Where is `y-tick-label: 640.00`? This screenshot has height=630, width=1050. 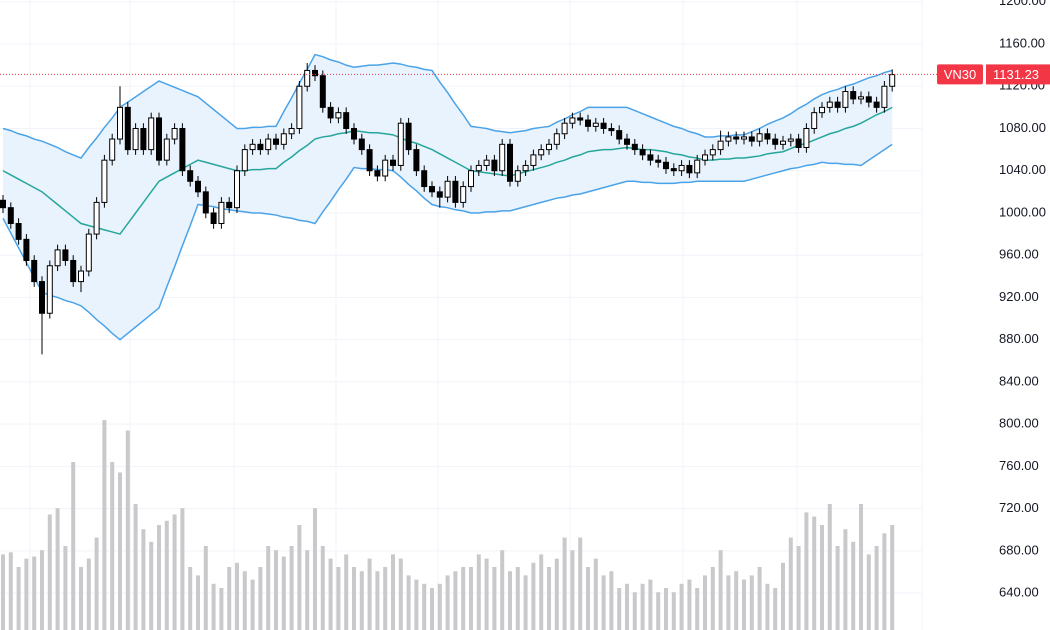
y-tick-label: 640.00 is located at coordinates (1019, 591).